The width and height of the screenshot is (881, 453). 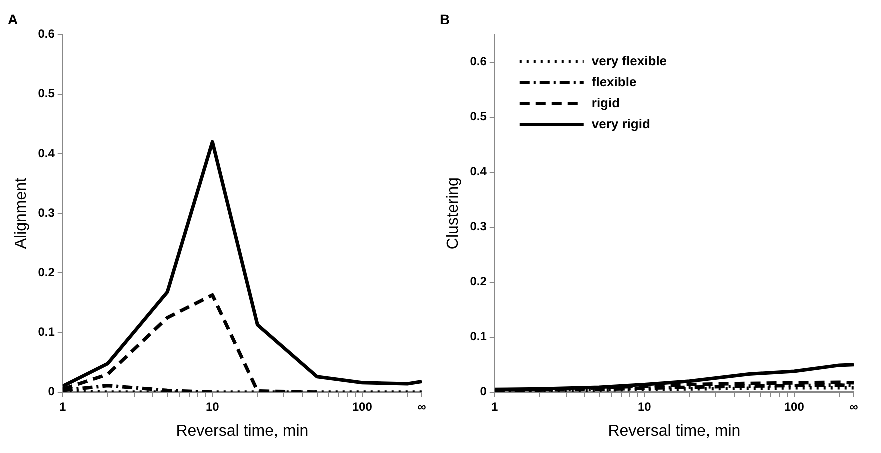 I want to click on legend-label: very flexible, so click(x=630, y=60).